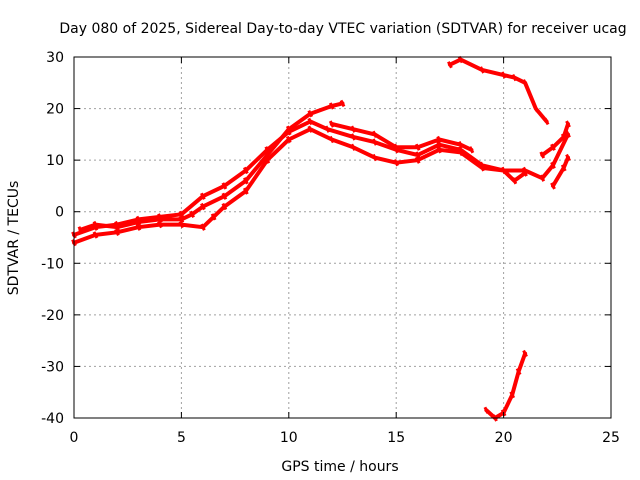 This screenshot has height=480, width=640. Describe the element at coordinates (504, 438) in the screenshot. I see `x-tick-label: 20` at that location.